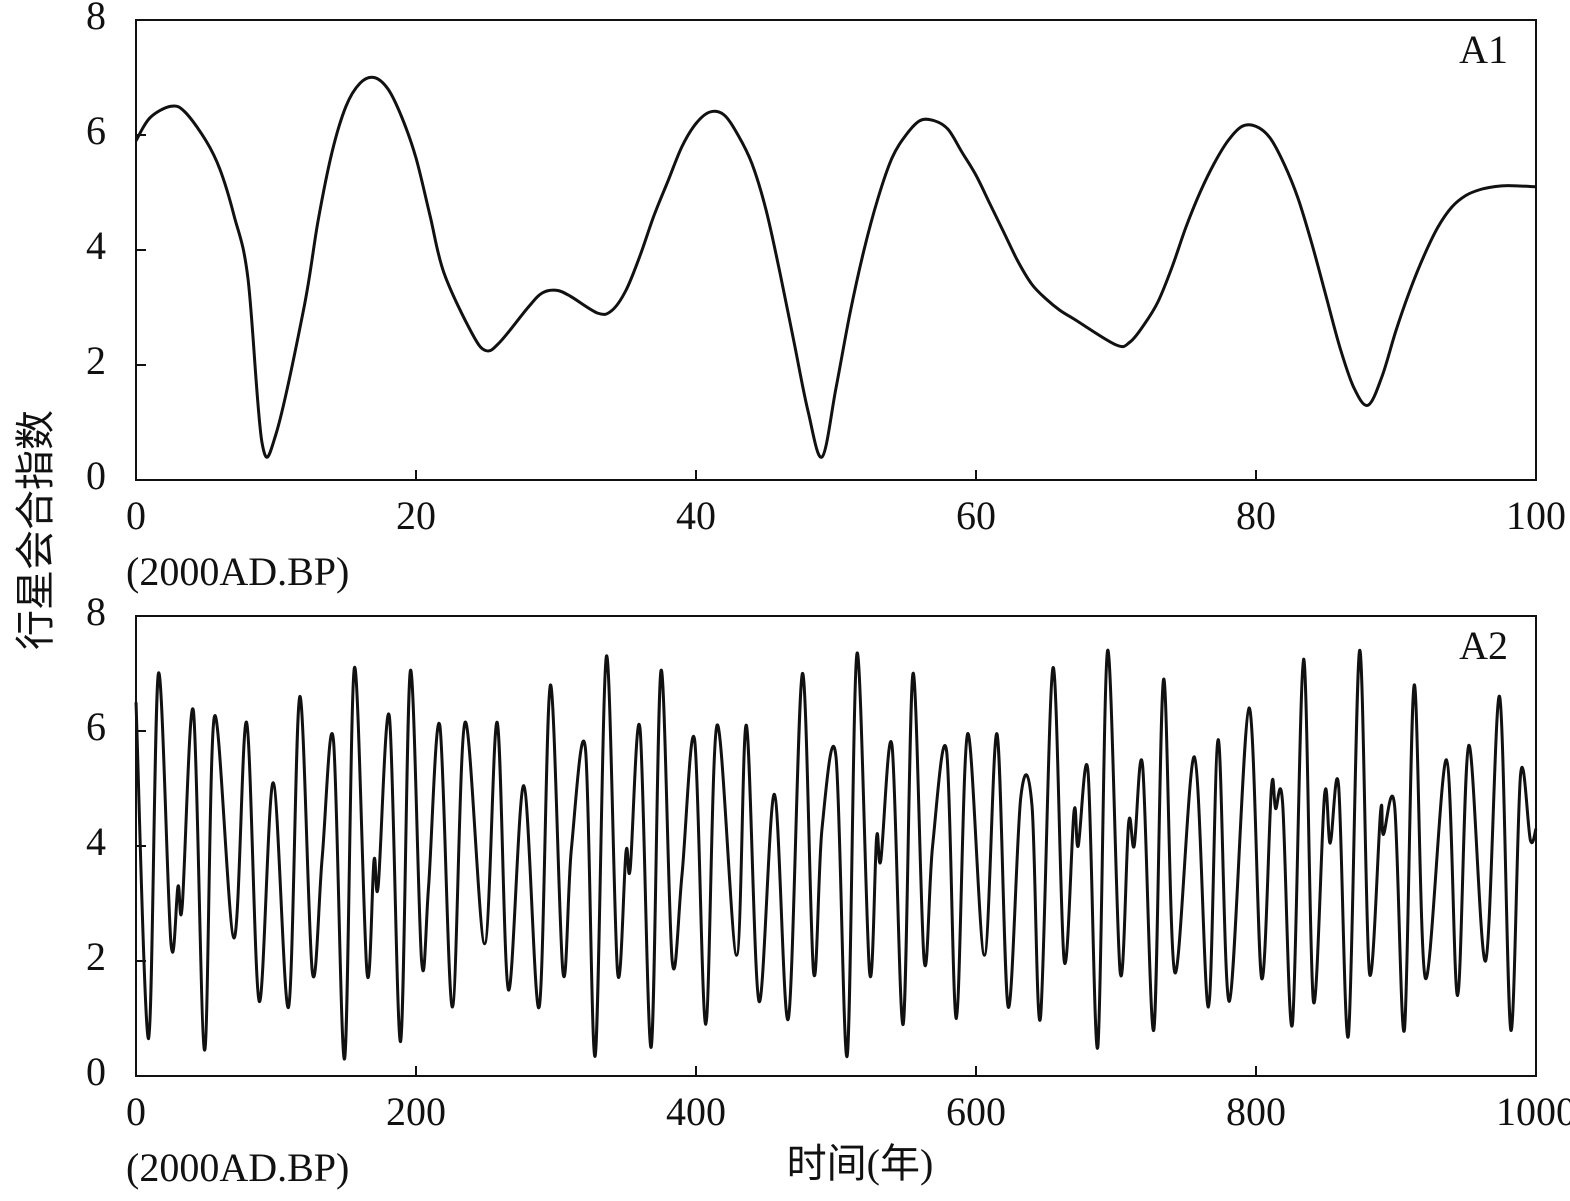 This screenshot has height=1201, width=1570. Describe the element at coordinates (1256, 515) in the screenshot. I see `x-tick-label: 80` at that location.